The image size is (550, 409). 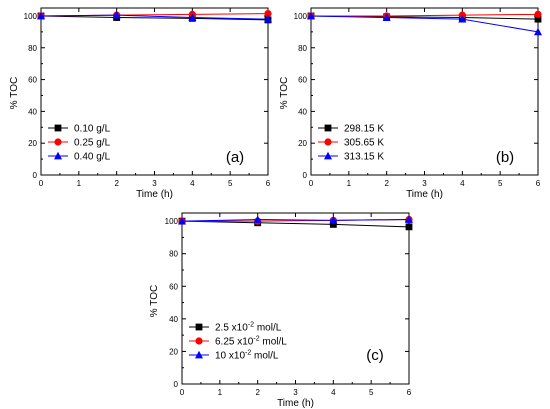 I want to click on legend-label: 2.5 x10-2 mol/L, so click(x=248, y=328).